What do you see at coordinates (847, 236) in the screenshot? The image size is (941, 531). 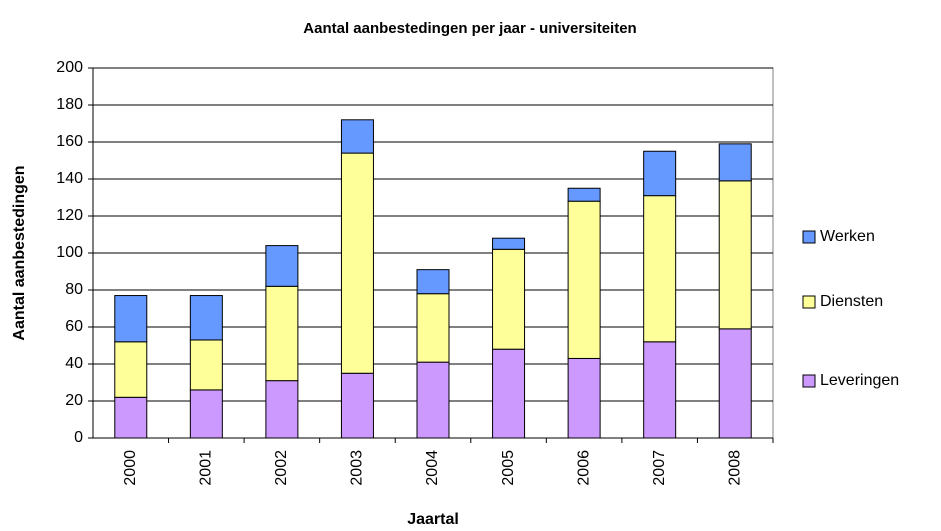 I see `legend-label: Werken` at bounding box center [847, 236].